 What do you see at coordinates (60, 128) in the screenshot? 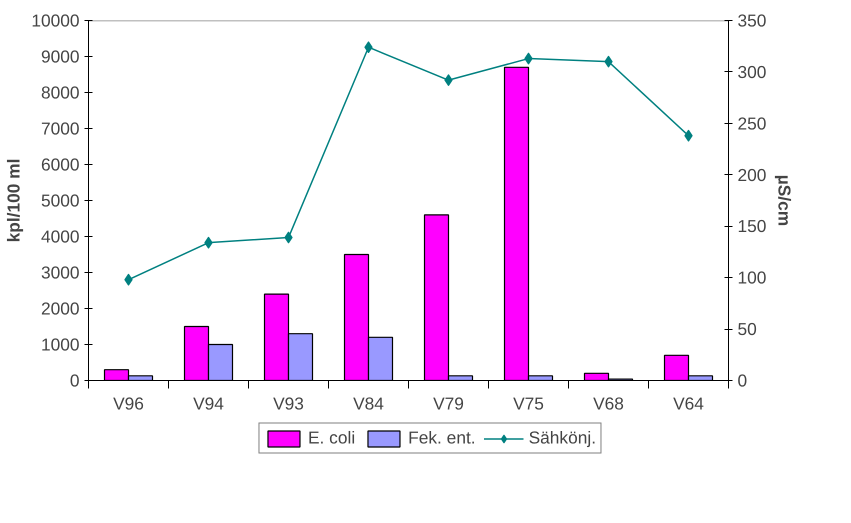
I see `y-tick-label: 7000` at bounding box center [60, 128].